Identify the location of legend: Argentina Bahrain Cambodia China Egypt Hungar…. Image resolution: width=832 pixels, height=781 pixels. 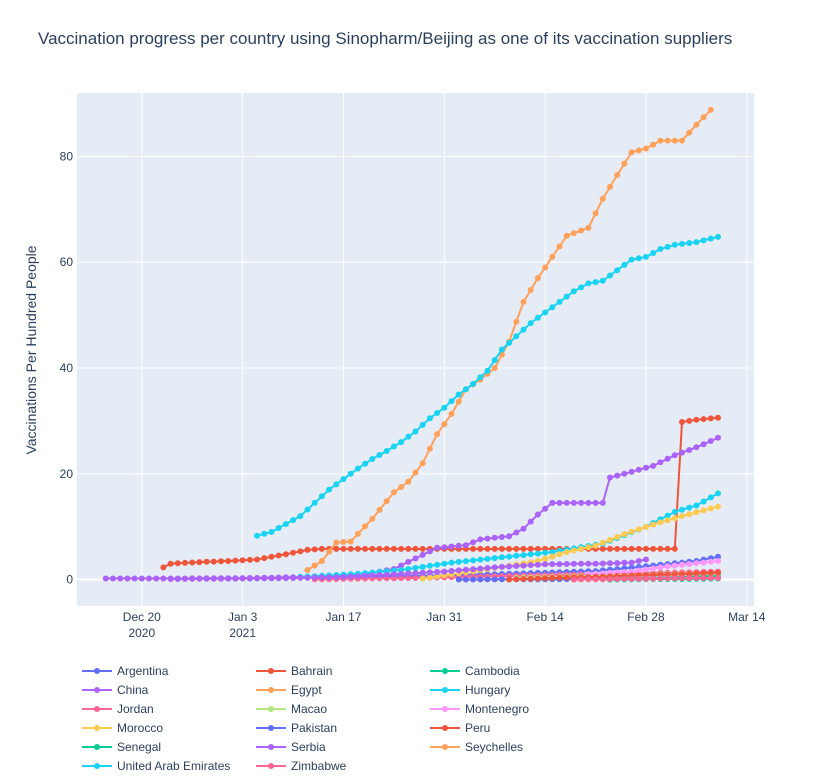
(305, 718).